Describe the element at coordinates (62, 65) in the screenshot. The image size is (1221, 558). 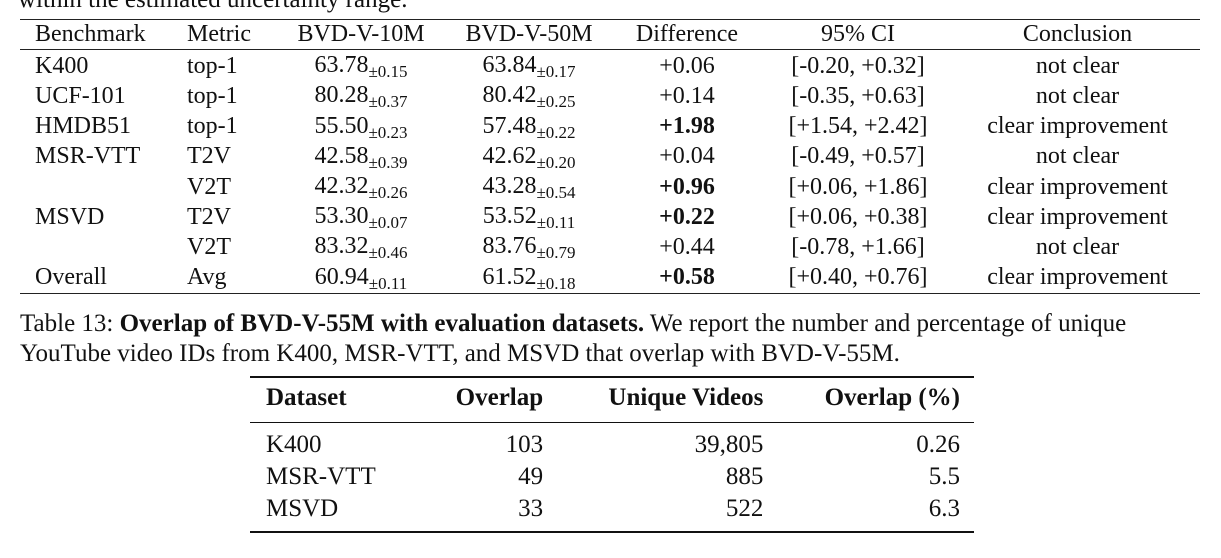
I see `cell-benchmark: K400` at that location.